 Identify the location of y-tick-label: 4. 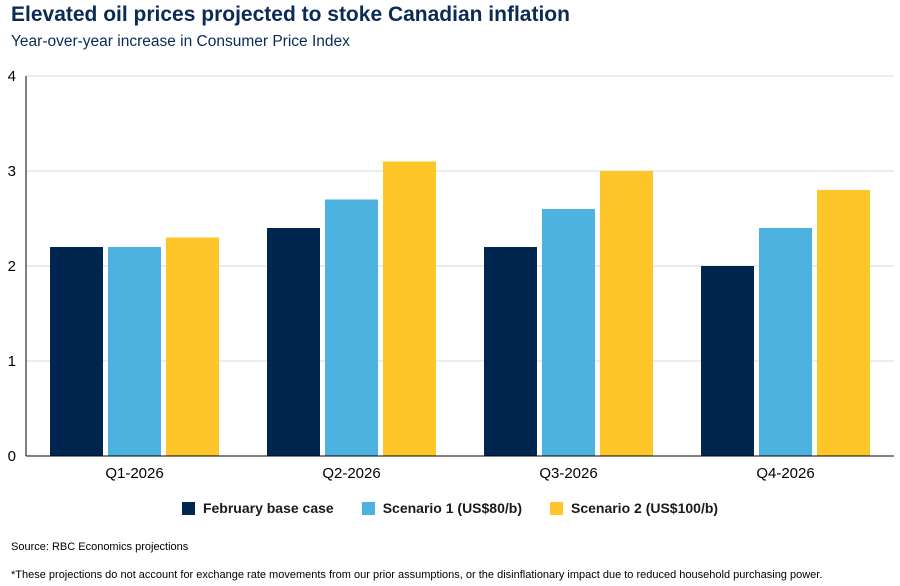
(12, 76).